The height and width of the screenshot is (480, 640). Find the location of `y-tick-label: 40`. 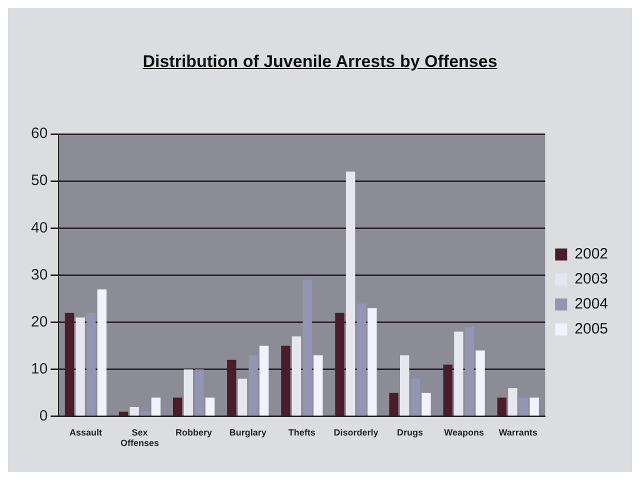

y-tick-label: 40 is located at coordinates (39, 227).